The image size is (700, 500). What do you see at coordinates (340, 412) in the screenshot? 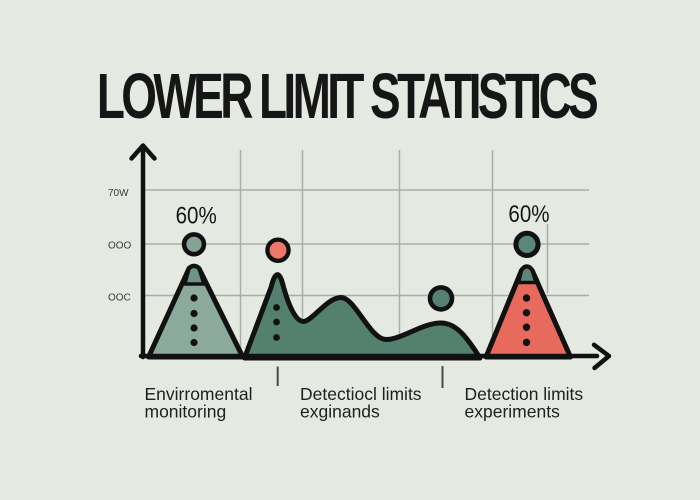
I see `svg-text: exginands` at bounding box center [340, 412].